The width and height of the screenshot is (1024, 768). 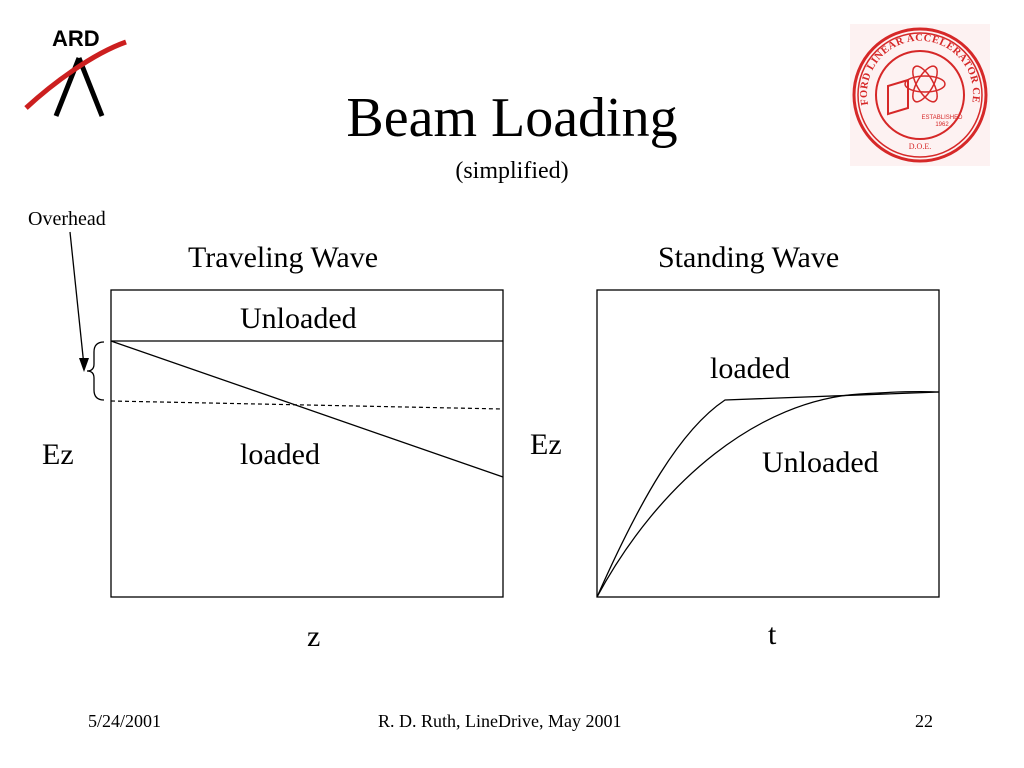 What do you see at coordinates (314, 636) in the screenshot?
I see `traveling-x-axis-label: z` at bounding box center [314, 636].